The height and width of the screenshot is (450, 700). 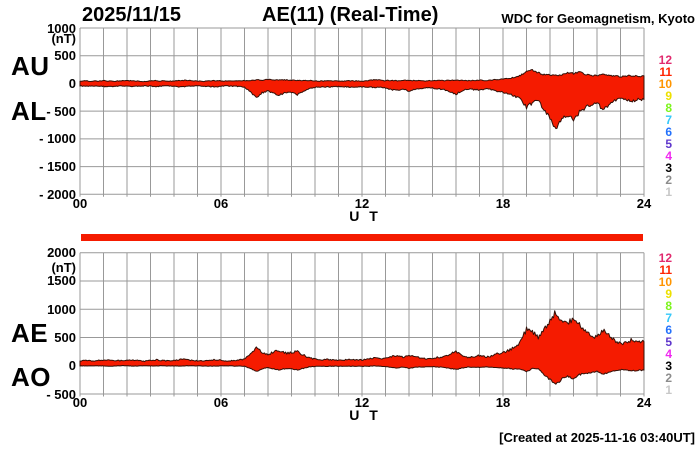 I want to click on data-availability-bar, so click(x=362, y=237).